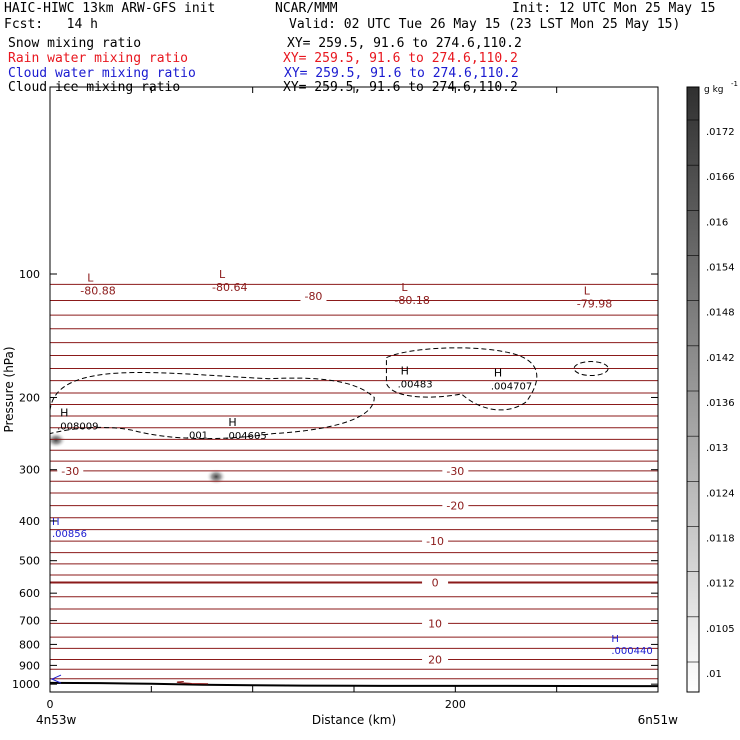  I want to click on x-tick-label: 0, so click(50, 704).